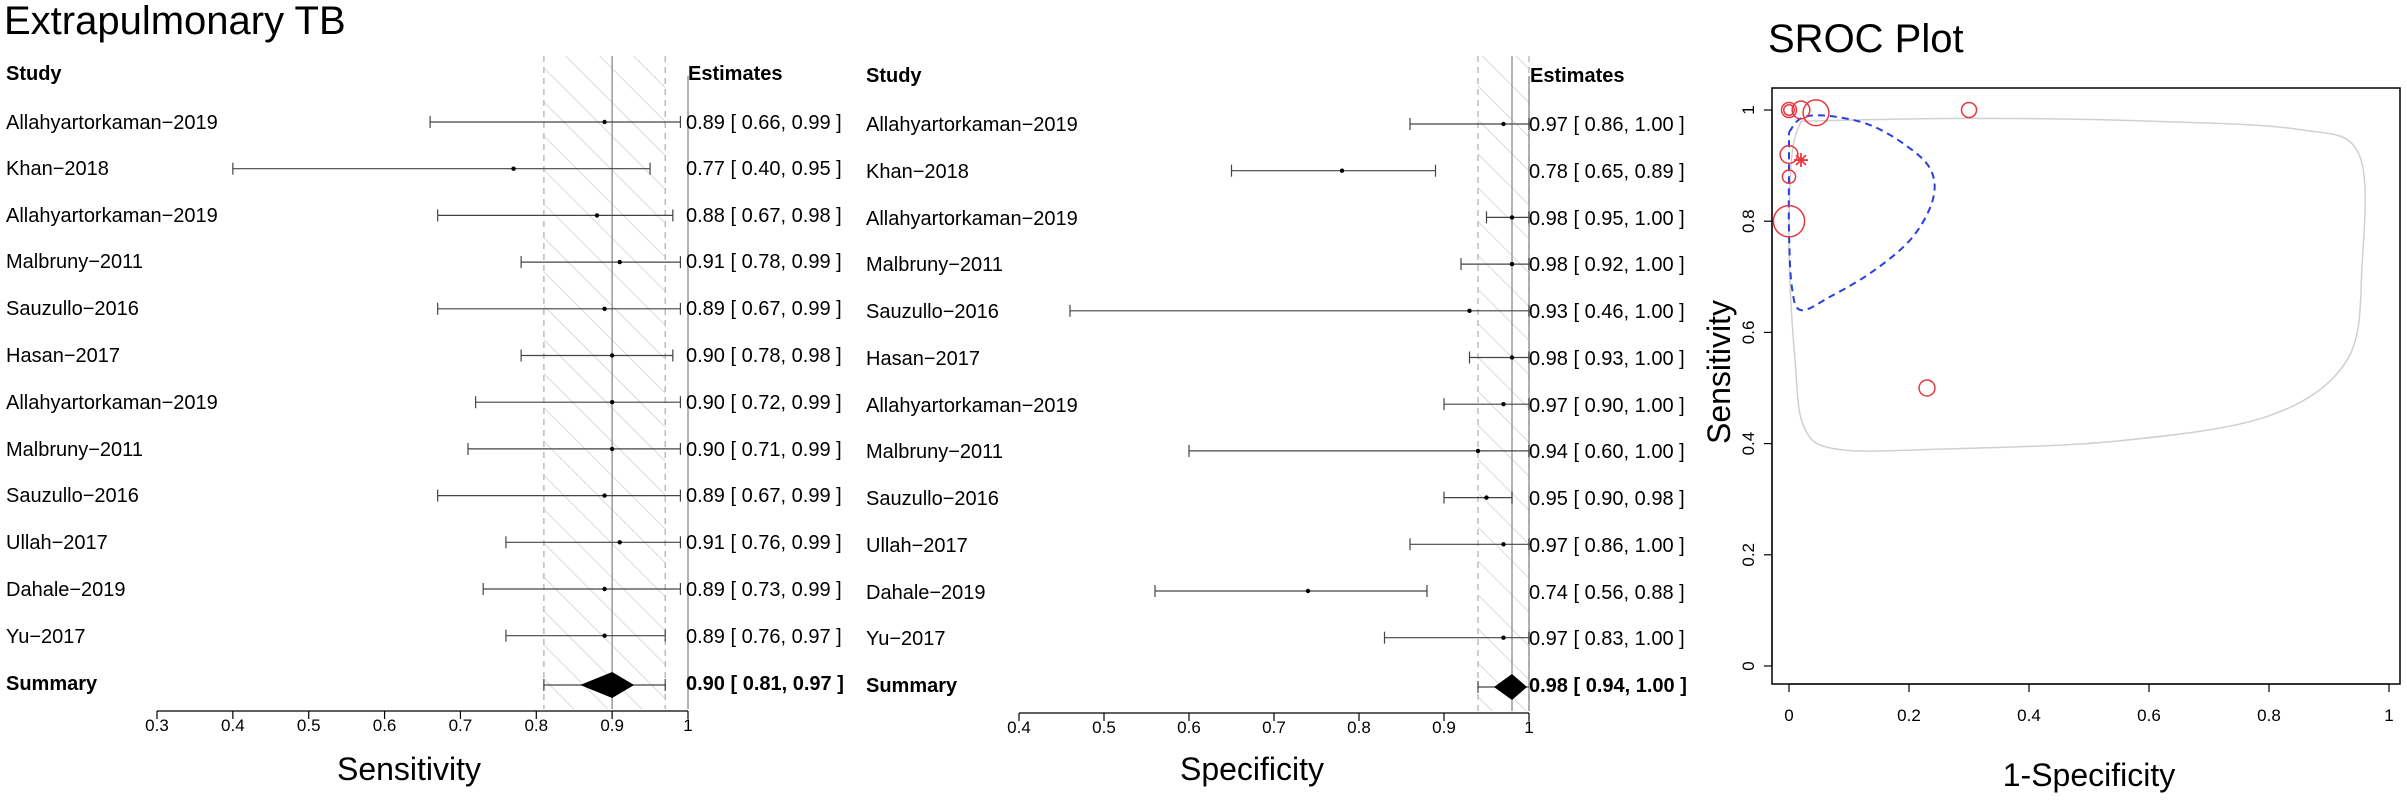 This screenshot has height=800, width=2407. What do you see at coordinates (175, 21) in the screenshot?
I see `figure-title: Extrapulmonary TB` at bounding box center [175, 21].